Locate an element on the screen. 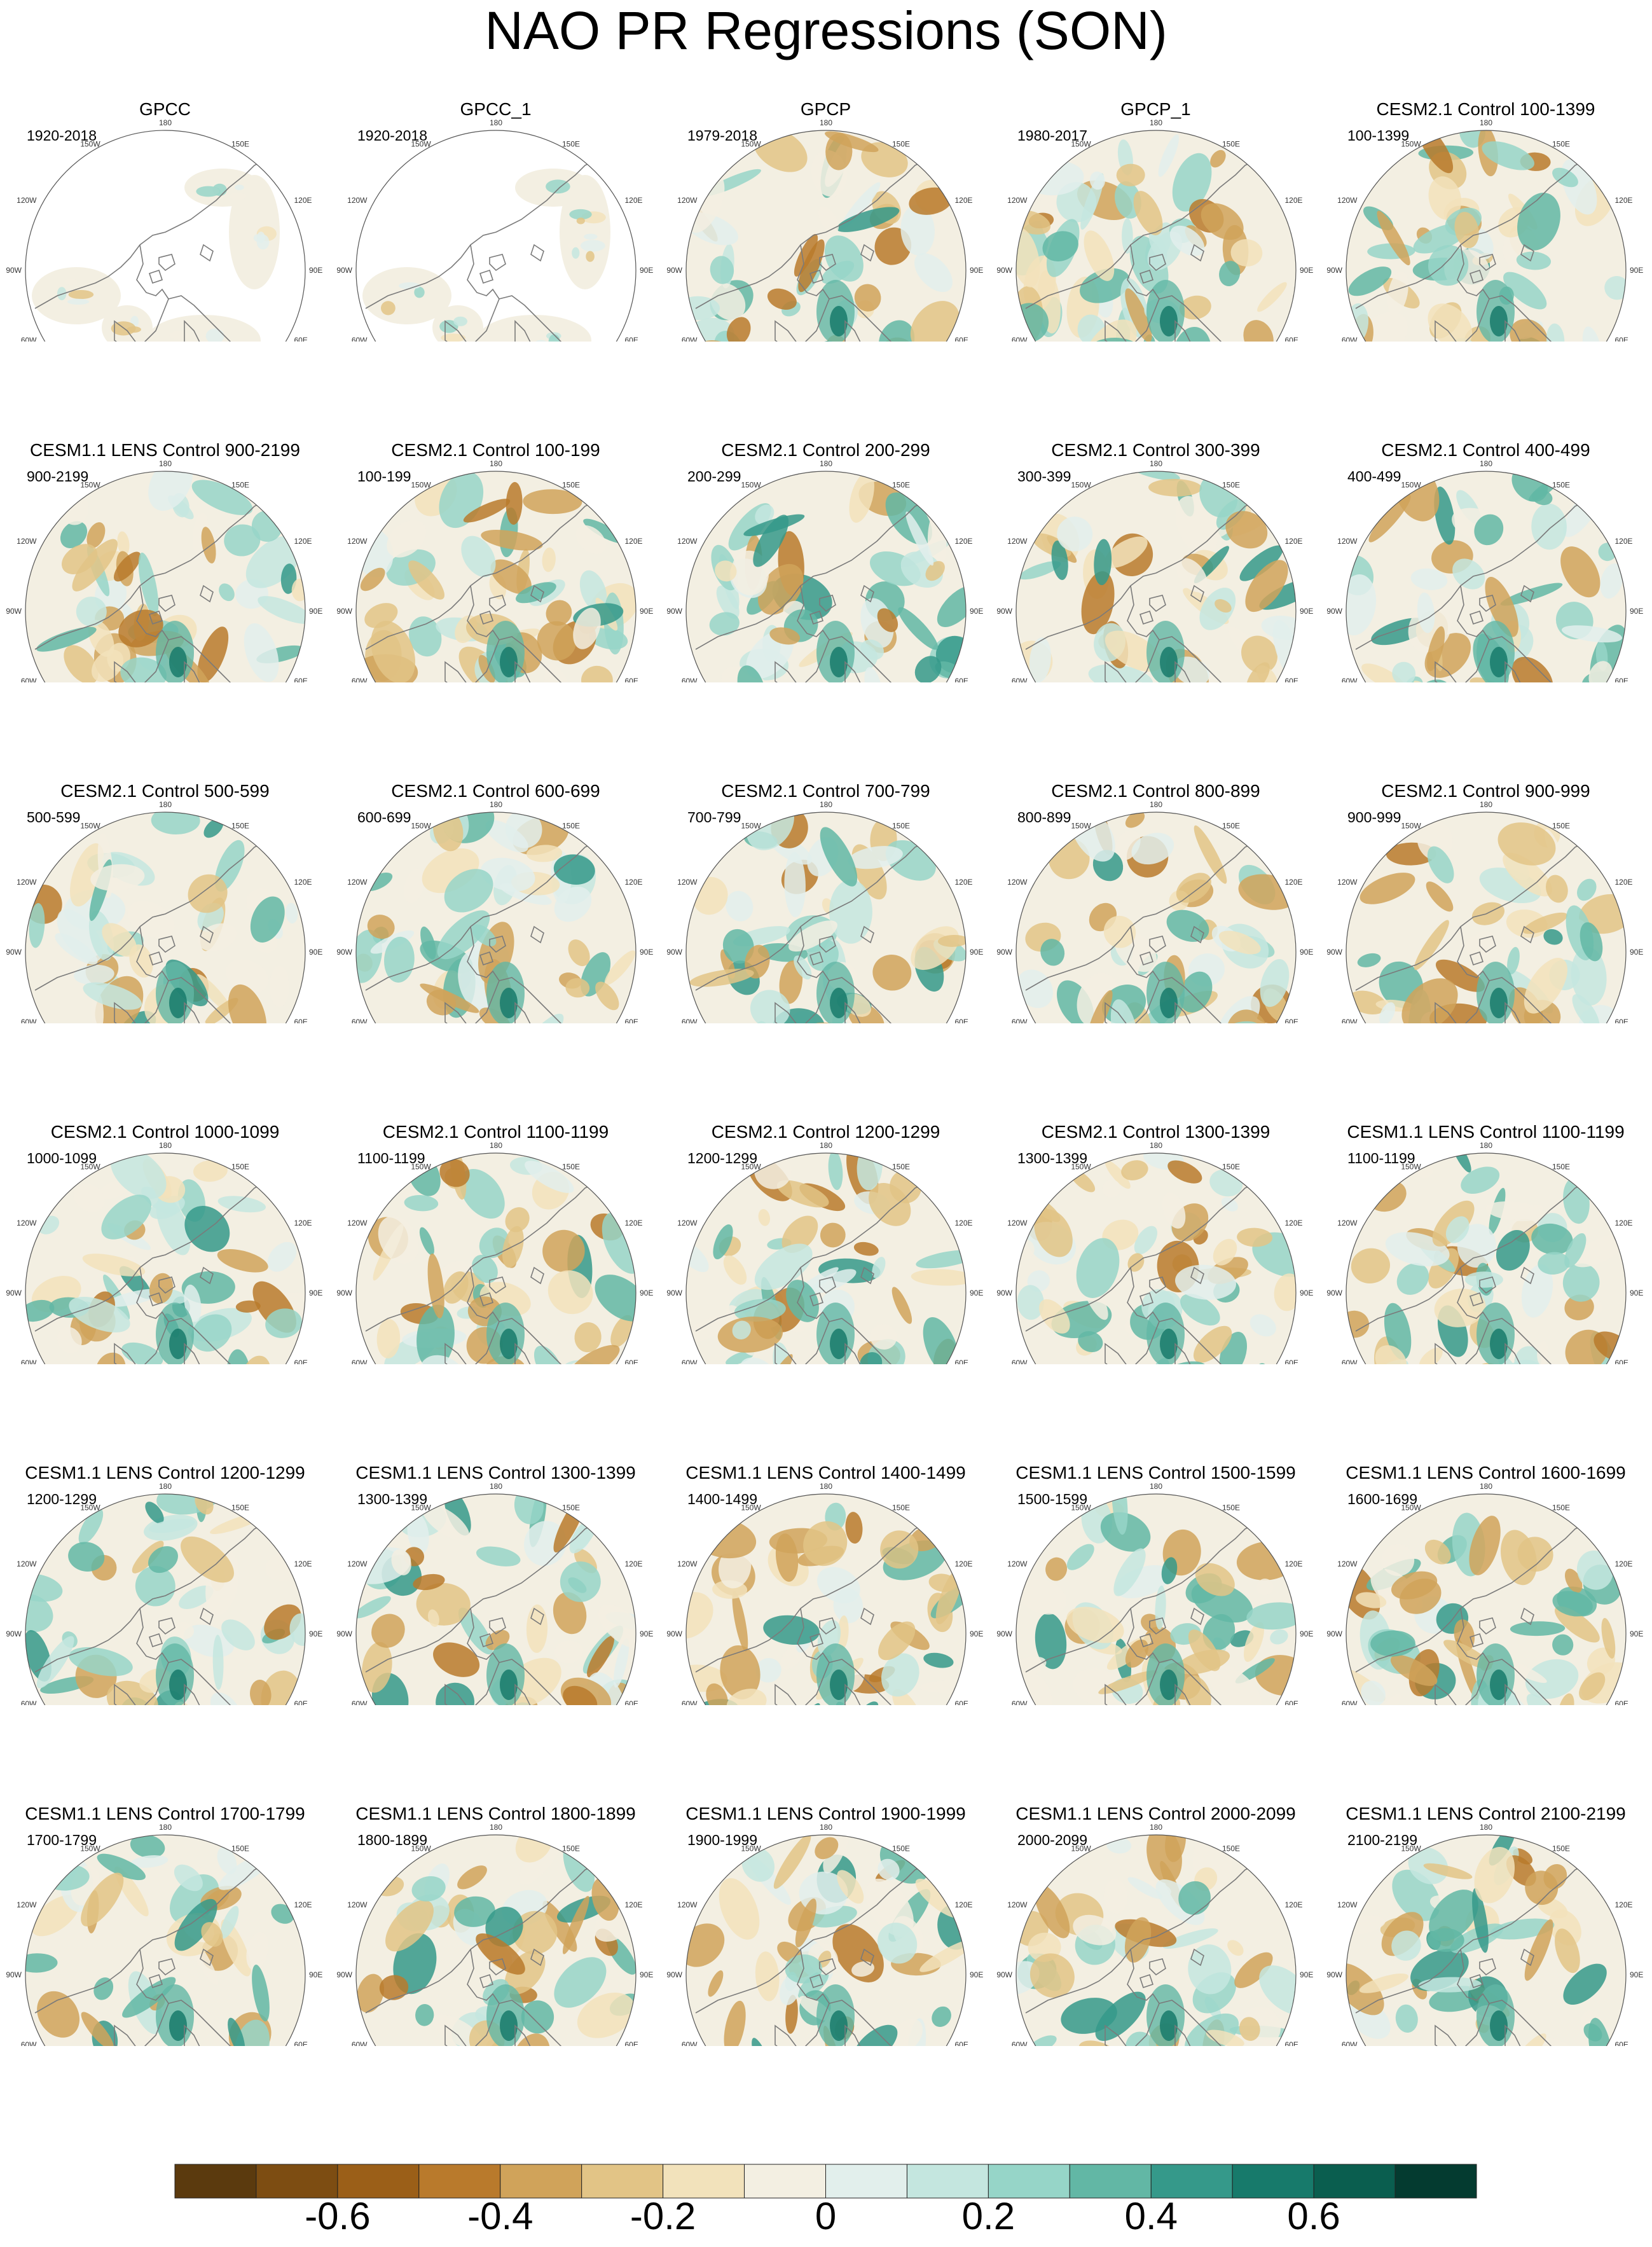 Image resolution: width=1652 pixels, height=2247 pixels. period-label: 1500-1599 is located at coordinates (1052, 1499).